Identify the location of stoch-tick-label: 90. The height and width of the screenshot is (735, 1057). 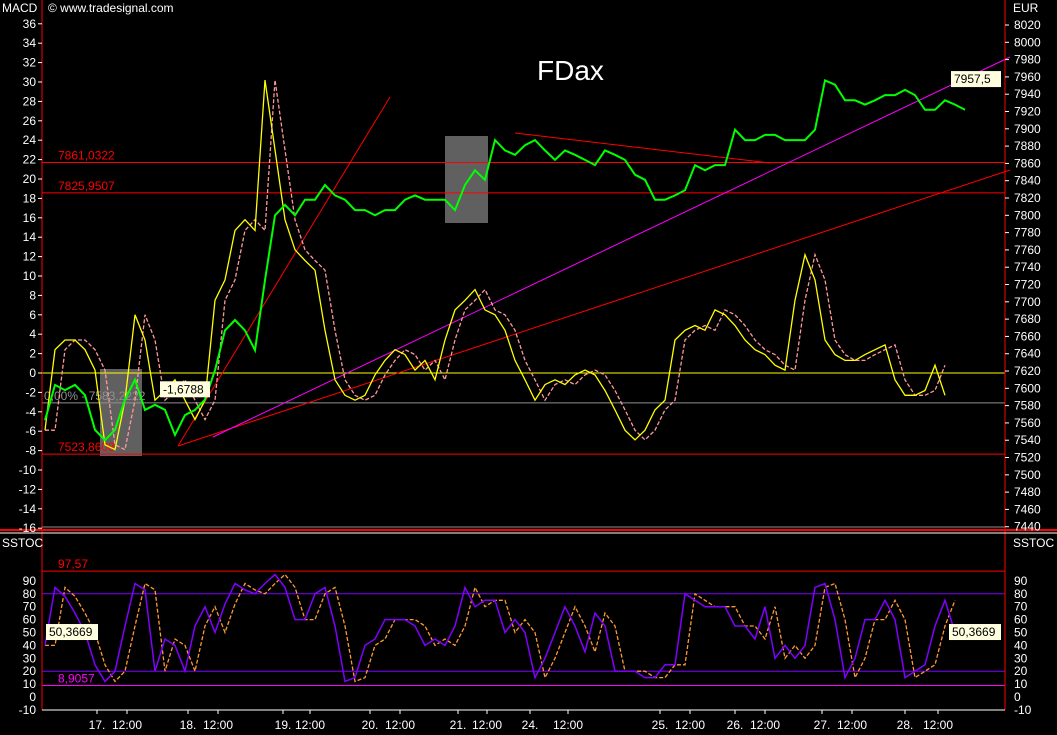
(1021, 581).